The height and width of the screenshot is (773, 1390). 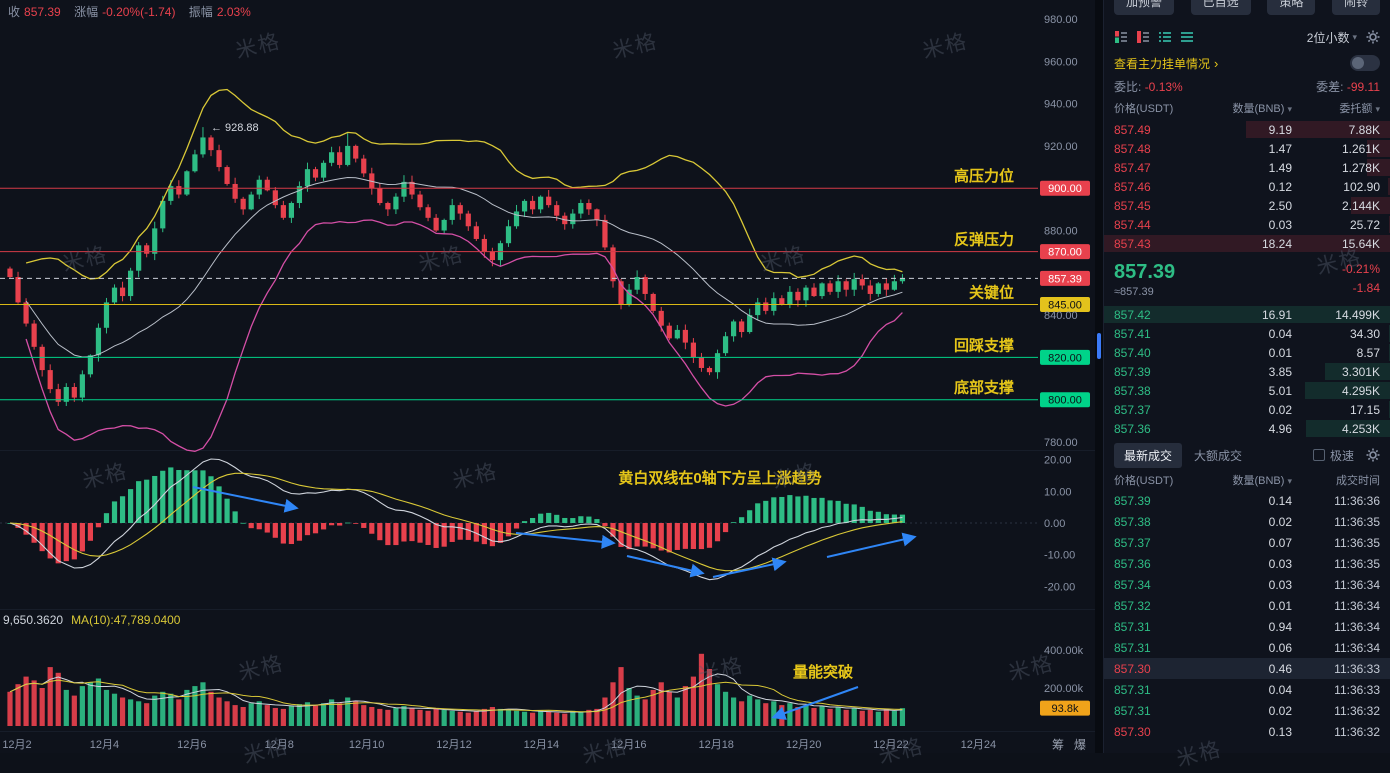 I want to click on tab-latest-trades: 最新成交, so click(x=1148, y=455).